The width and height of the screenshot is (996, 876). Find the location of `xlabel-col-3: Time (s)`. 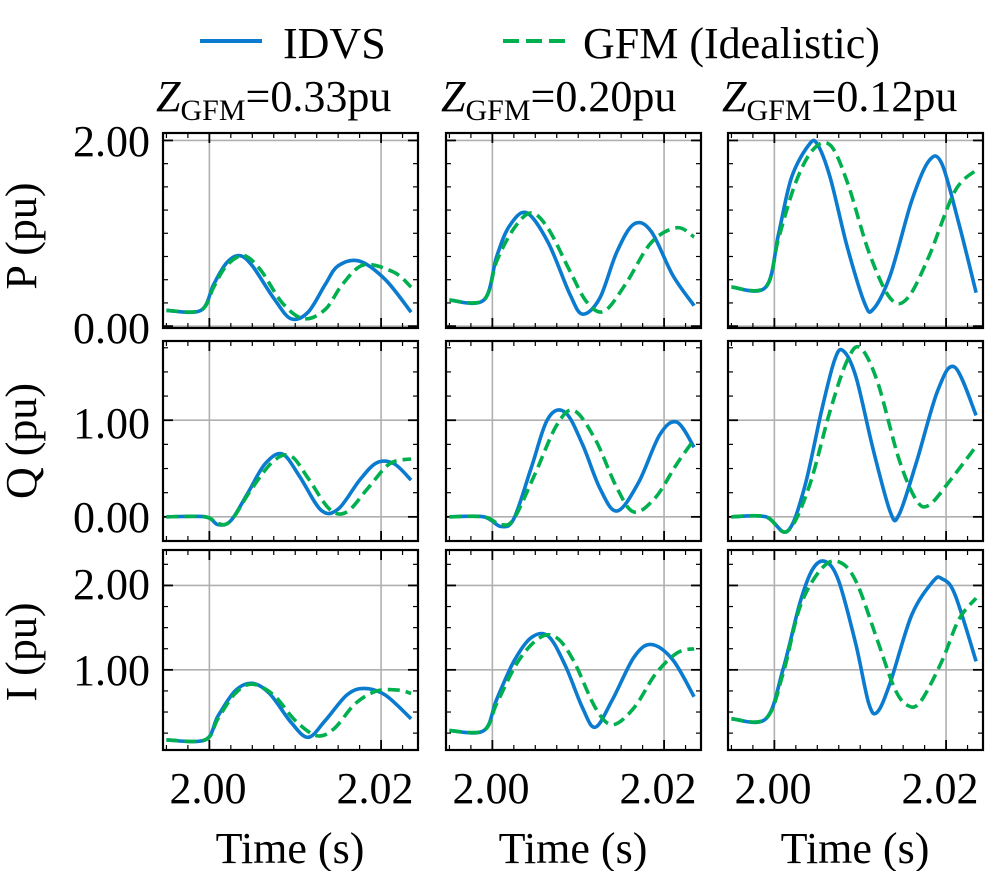

xlabel-col-3: Time (s) is located at coordinates (855, 847).